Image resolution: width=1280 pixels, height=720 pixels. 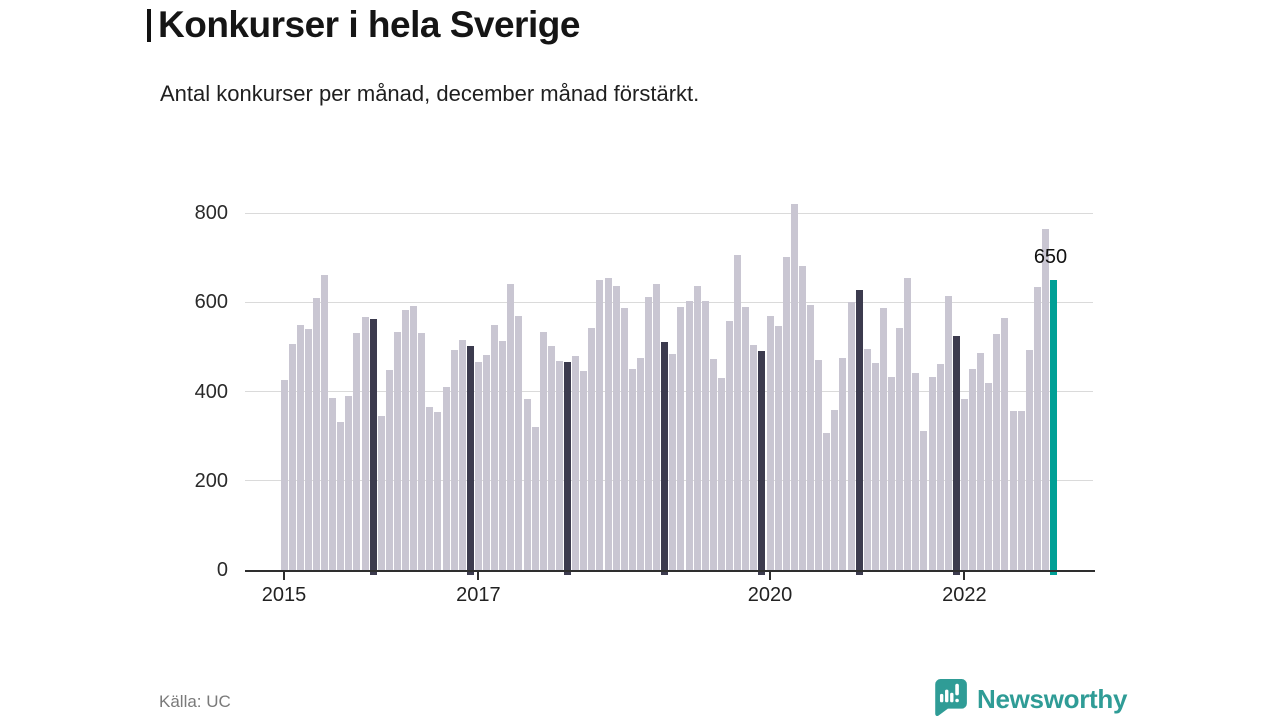 What do you see at coordinates (369, 24) in the screenshot?
I see `chart-title: Konkurser i hela Sverige` at bounding box center [369, 24].